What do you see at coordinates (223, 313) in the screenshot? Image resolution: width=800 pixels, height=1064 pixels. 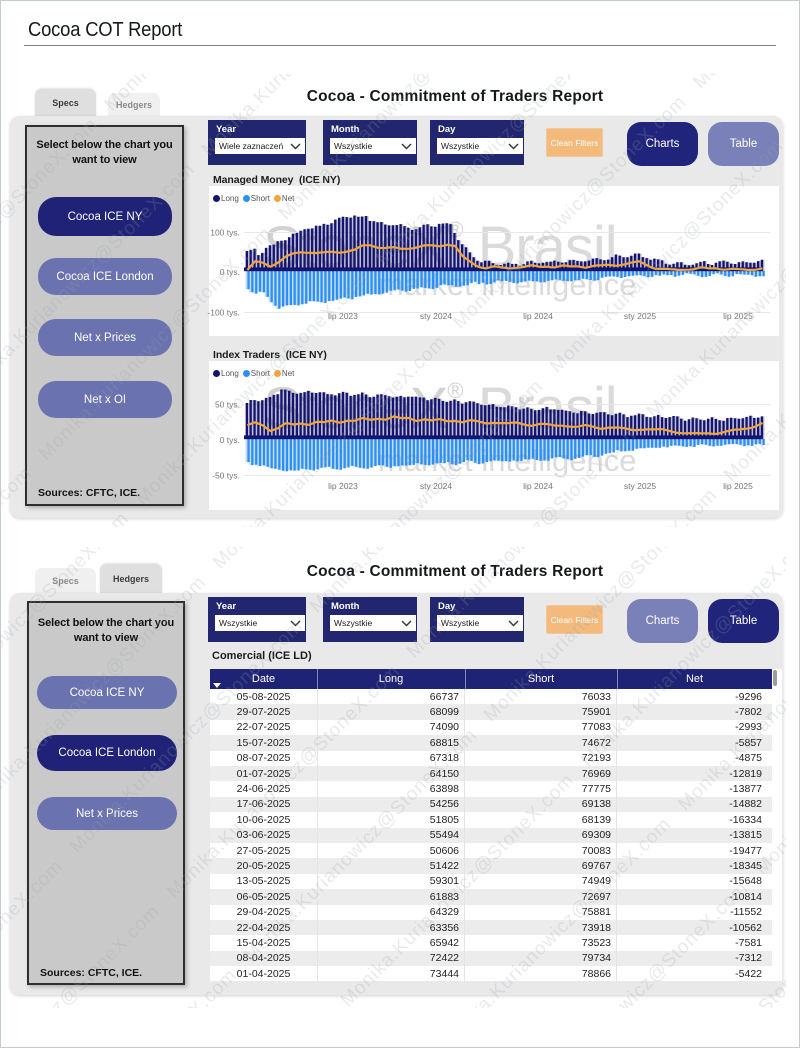 I see `svg-text: -100 tys.` at bounding box center [223, 313].